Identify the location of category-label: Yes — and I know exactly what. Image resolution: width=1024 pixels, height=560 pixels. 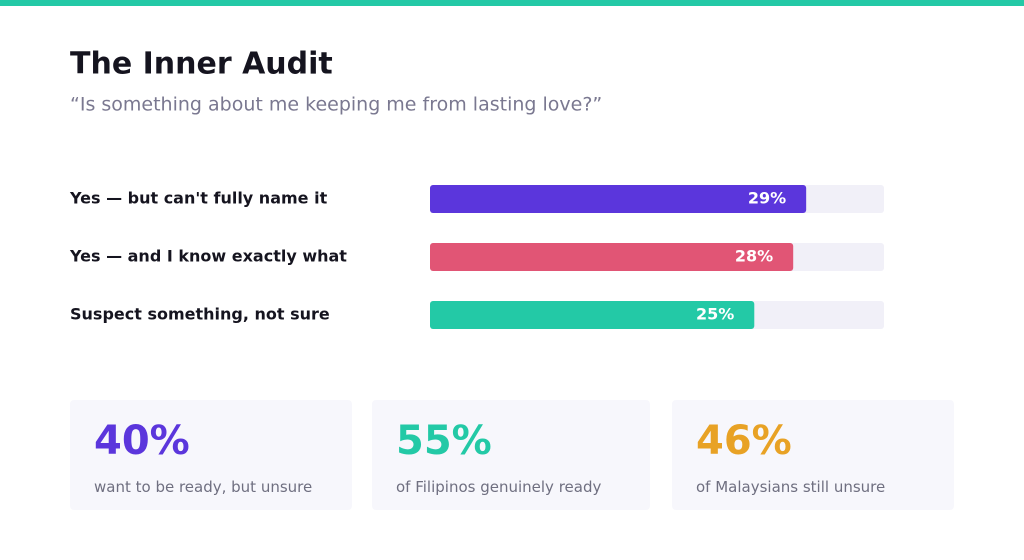
(208, 256).